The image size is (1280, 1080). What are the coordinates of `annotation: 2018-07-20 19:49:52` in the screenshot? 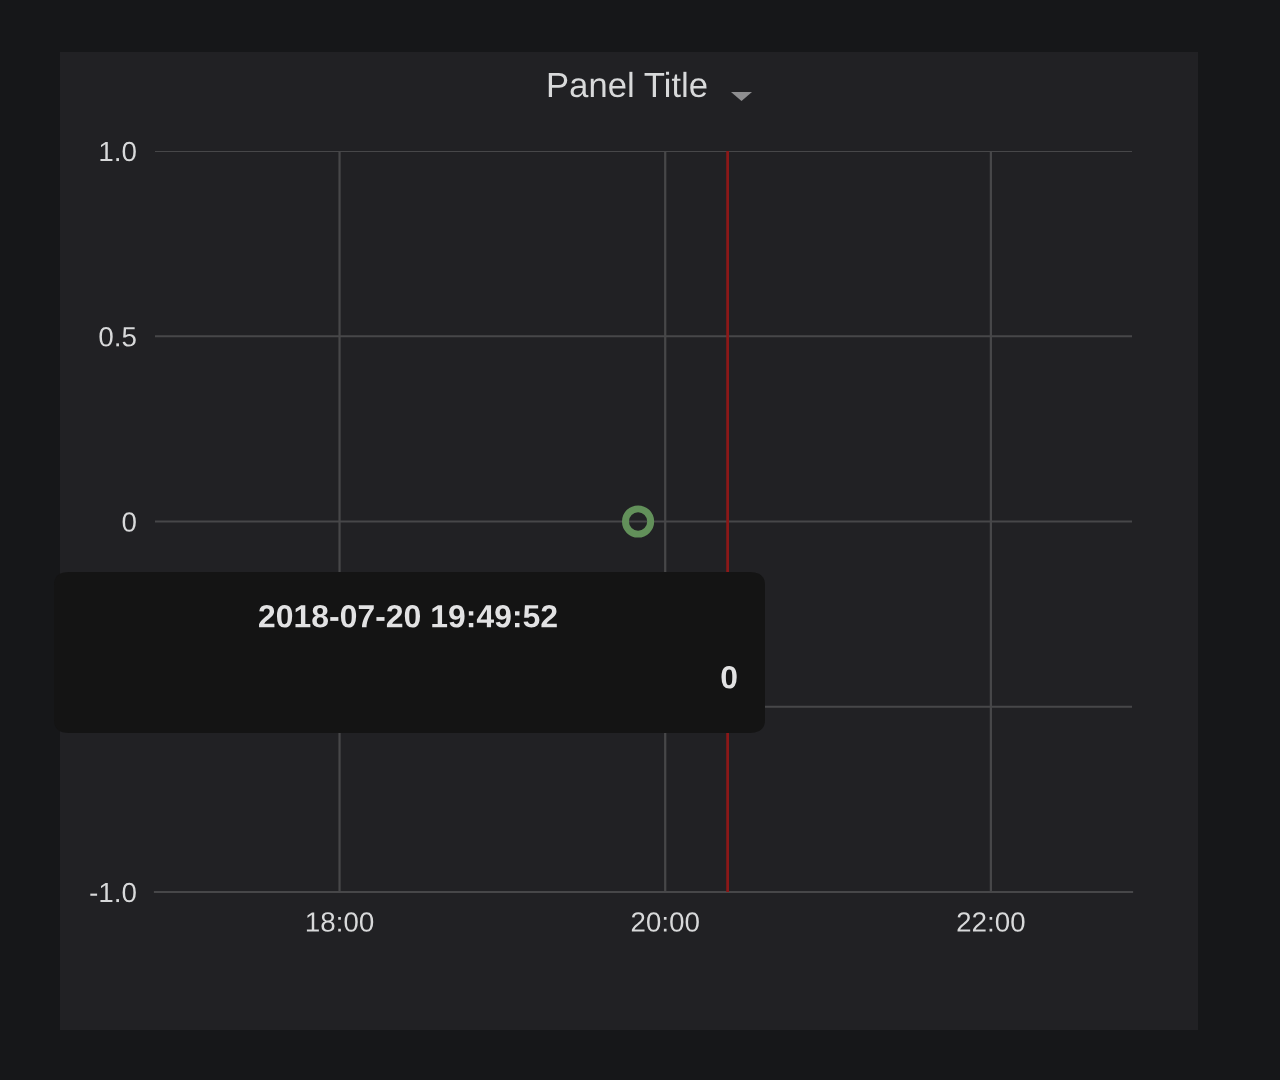 It's located at (408, 616).